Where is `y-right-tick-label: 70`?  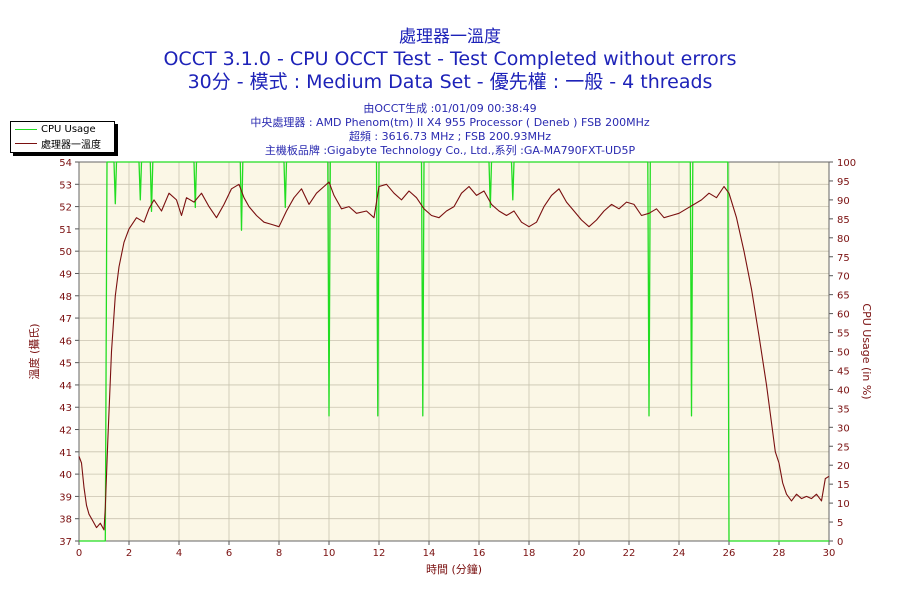
y-right-tick-label: 70 is located at coordinates (843, 277).